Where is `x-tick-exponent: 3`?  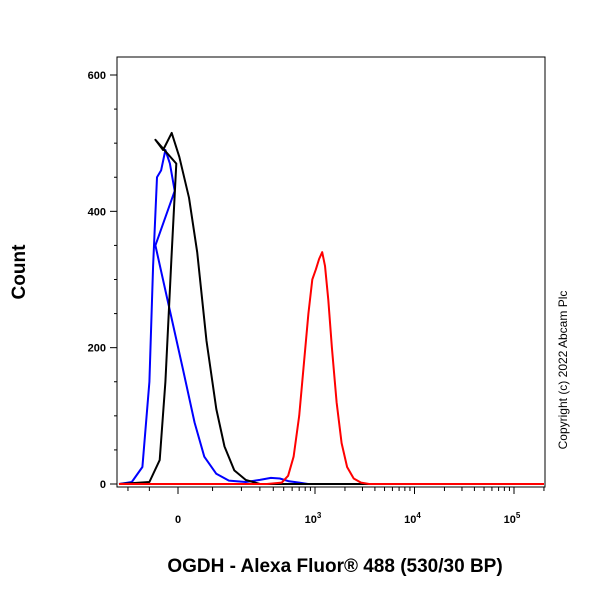 x-tick-exponent: 3 is located at coordinates (319, 515).